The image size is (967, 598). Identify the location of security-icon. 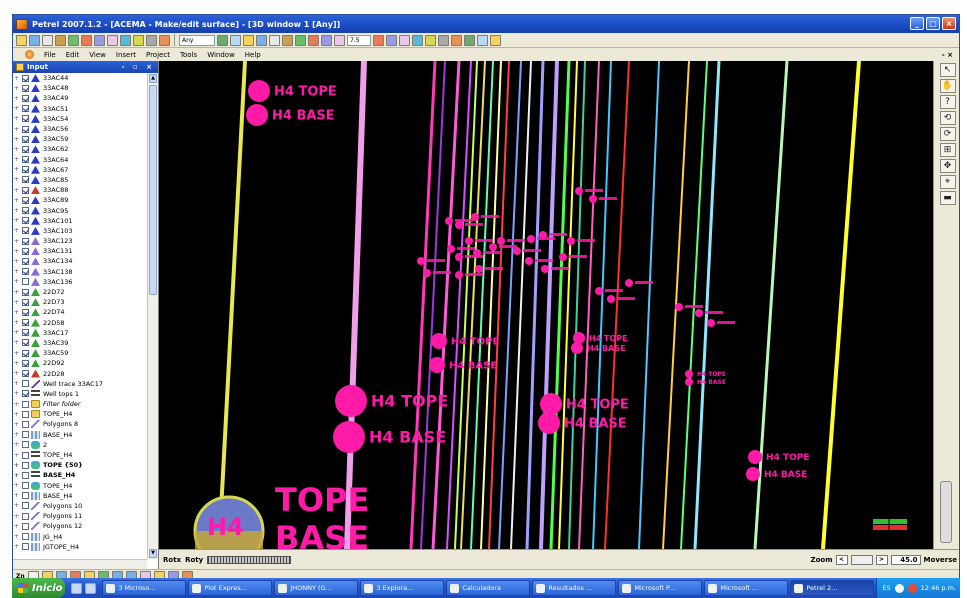
(912, 588).